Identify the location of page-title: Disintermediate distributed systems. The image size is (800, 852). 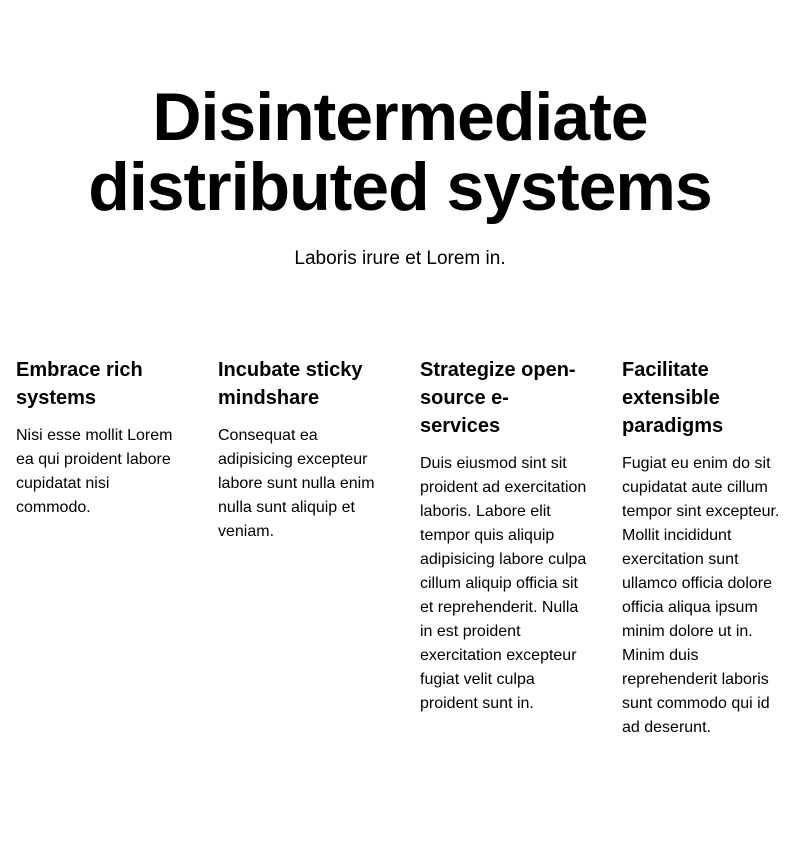
(400, 152).